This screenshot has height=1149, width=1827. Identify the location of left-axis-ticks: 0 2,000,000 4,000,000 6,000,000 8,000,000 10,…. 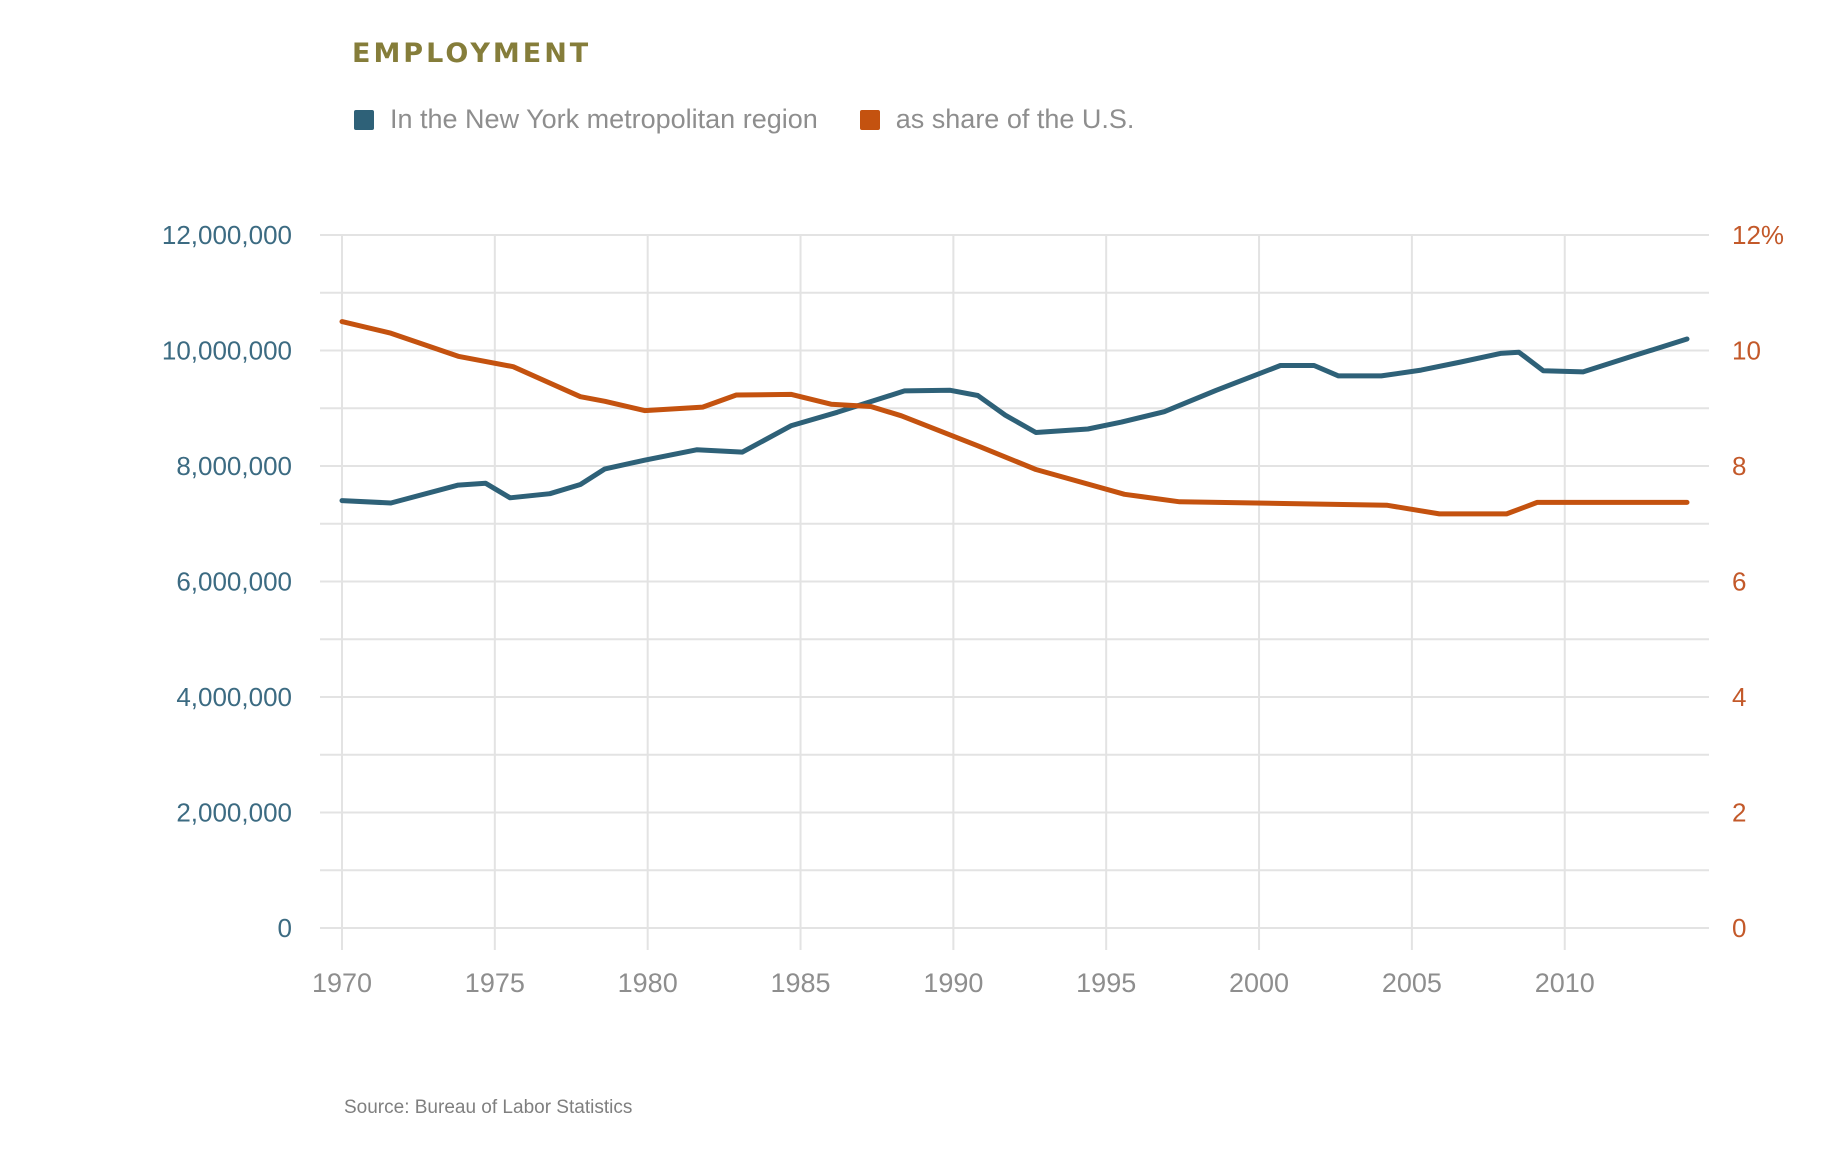
(227, 581).